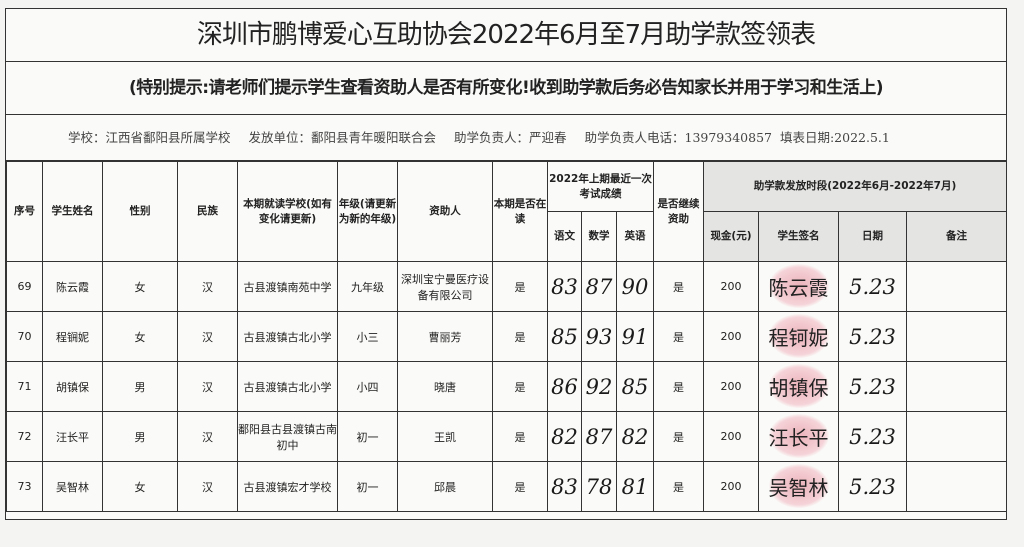 This screenshot has height=547, width=1024. What do you see at coordinates (564, 486) in the screenshot?
I see `score-chinese: 83` at bounding box center [564, 486].